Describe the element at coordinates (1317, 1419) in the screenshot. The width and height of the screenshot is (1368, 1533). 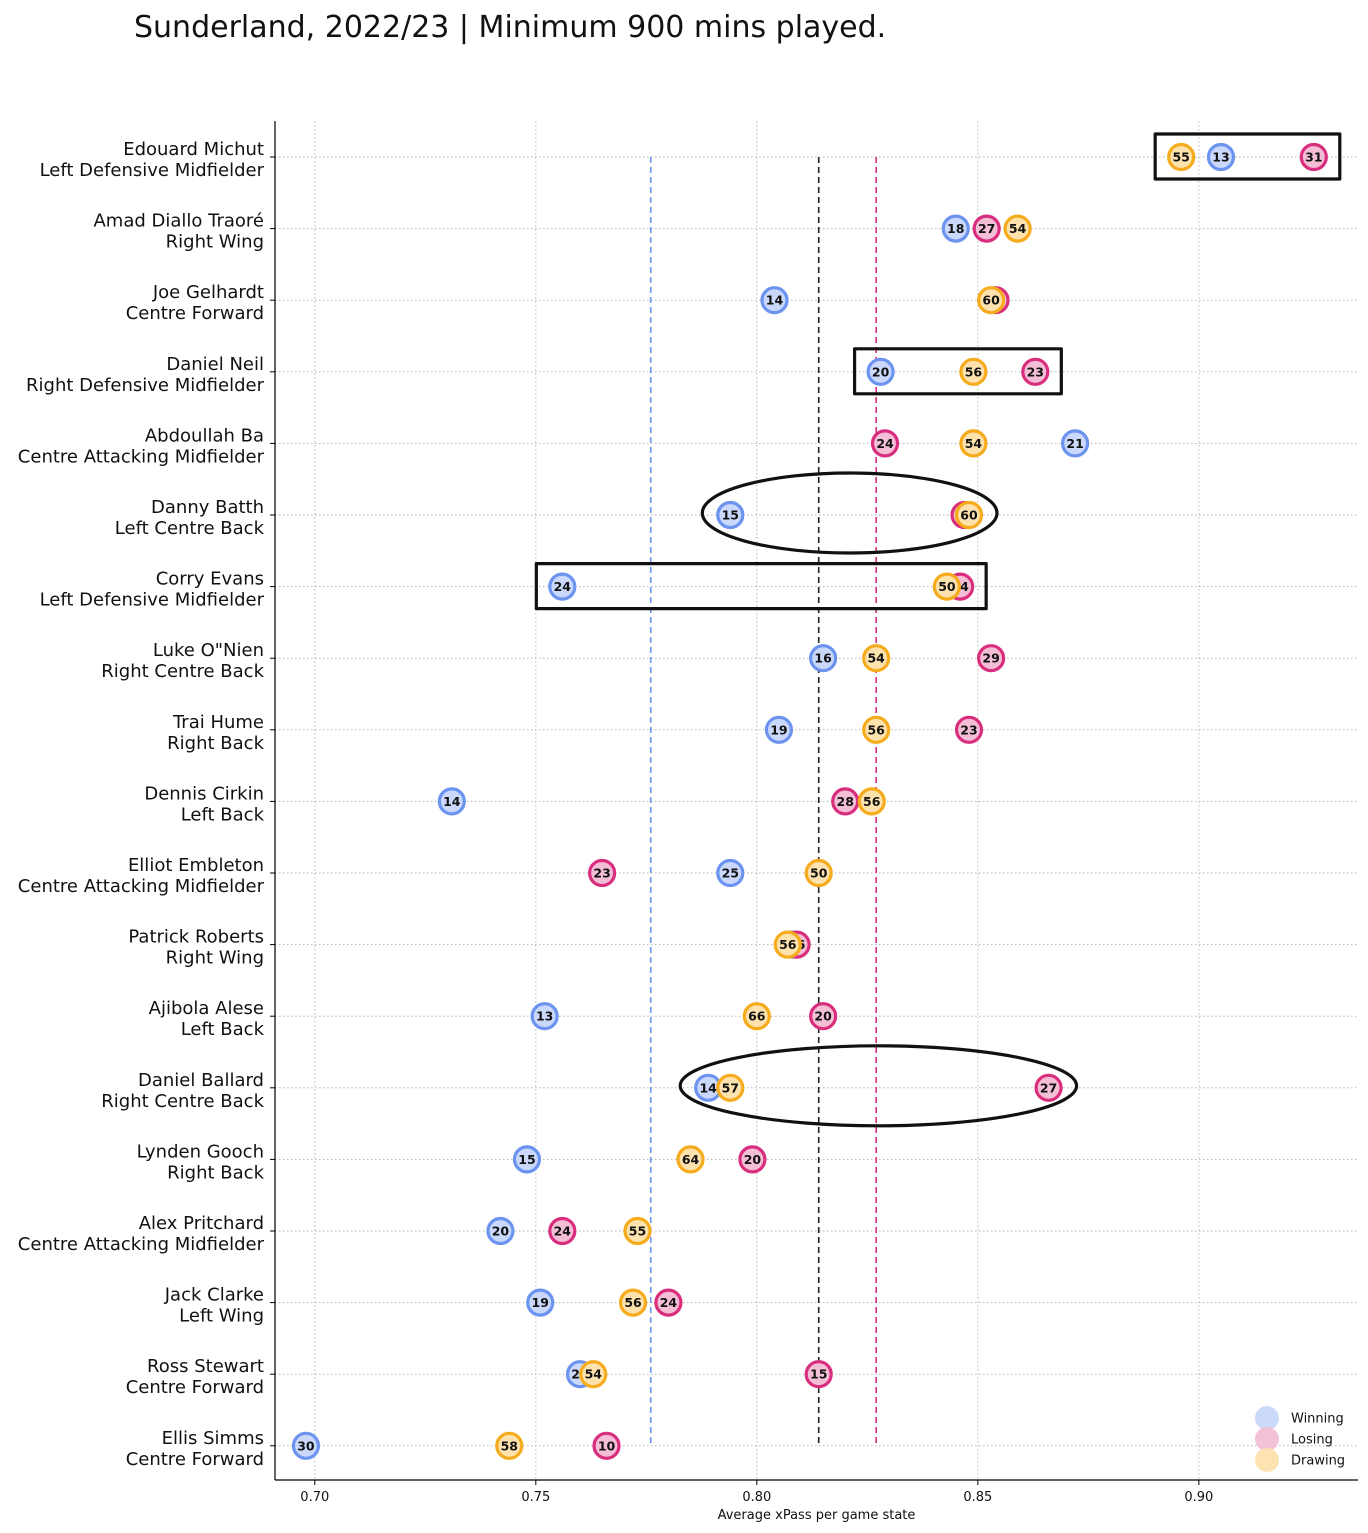
I see `legend-label-winning: Winning` at that location.